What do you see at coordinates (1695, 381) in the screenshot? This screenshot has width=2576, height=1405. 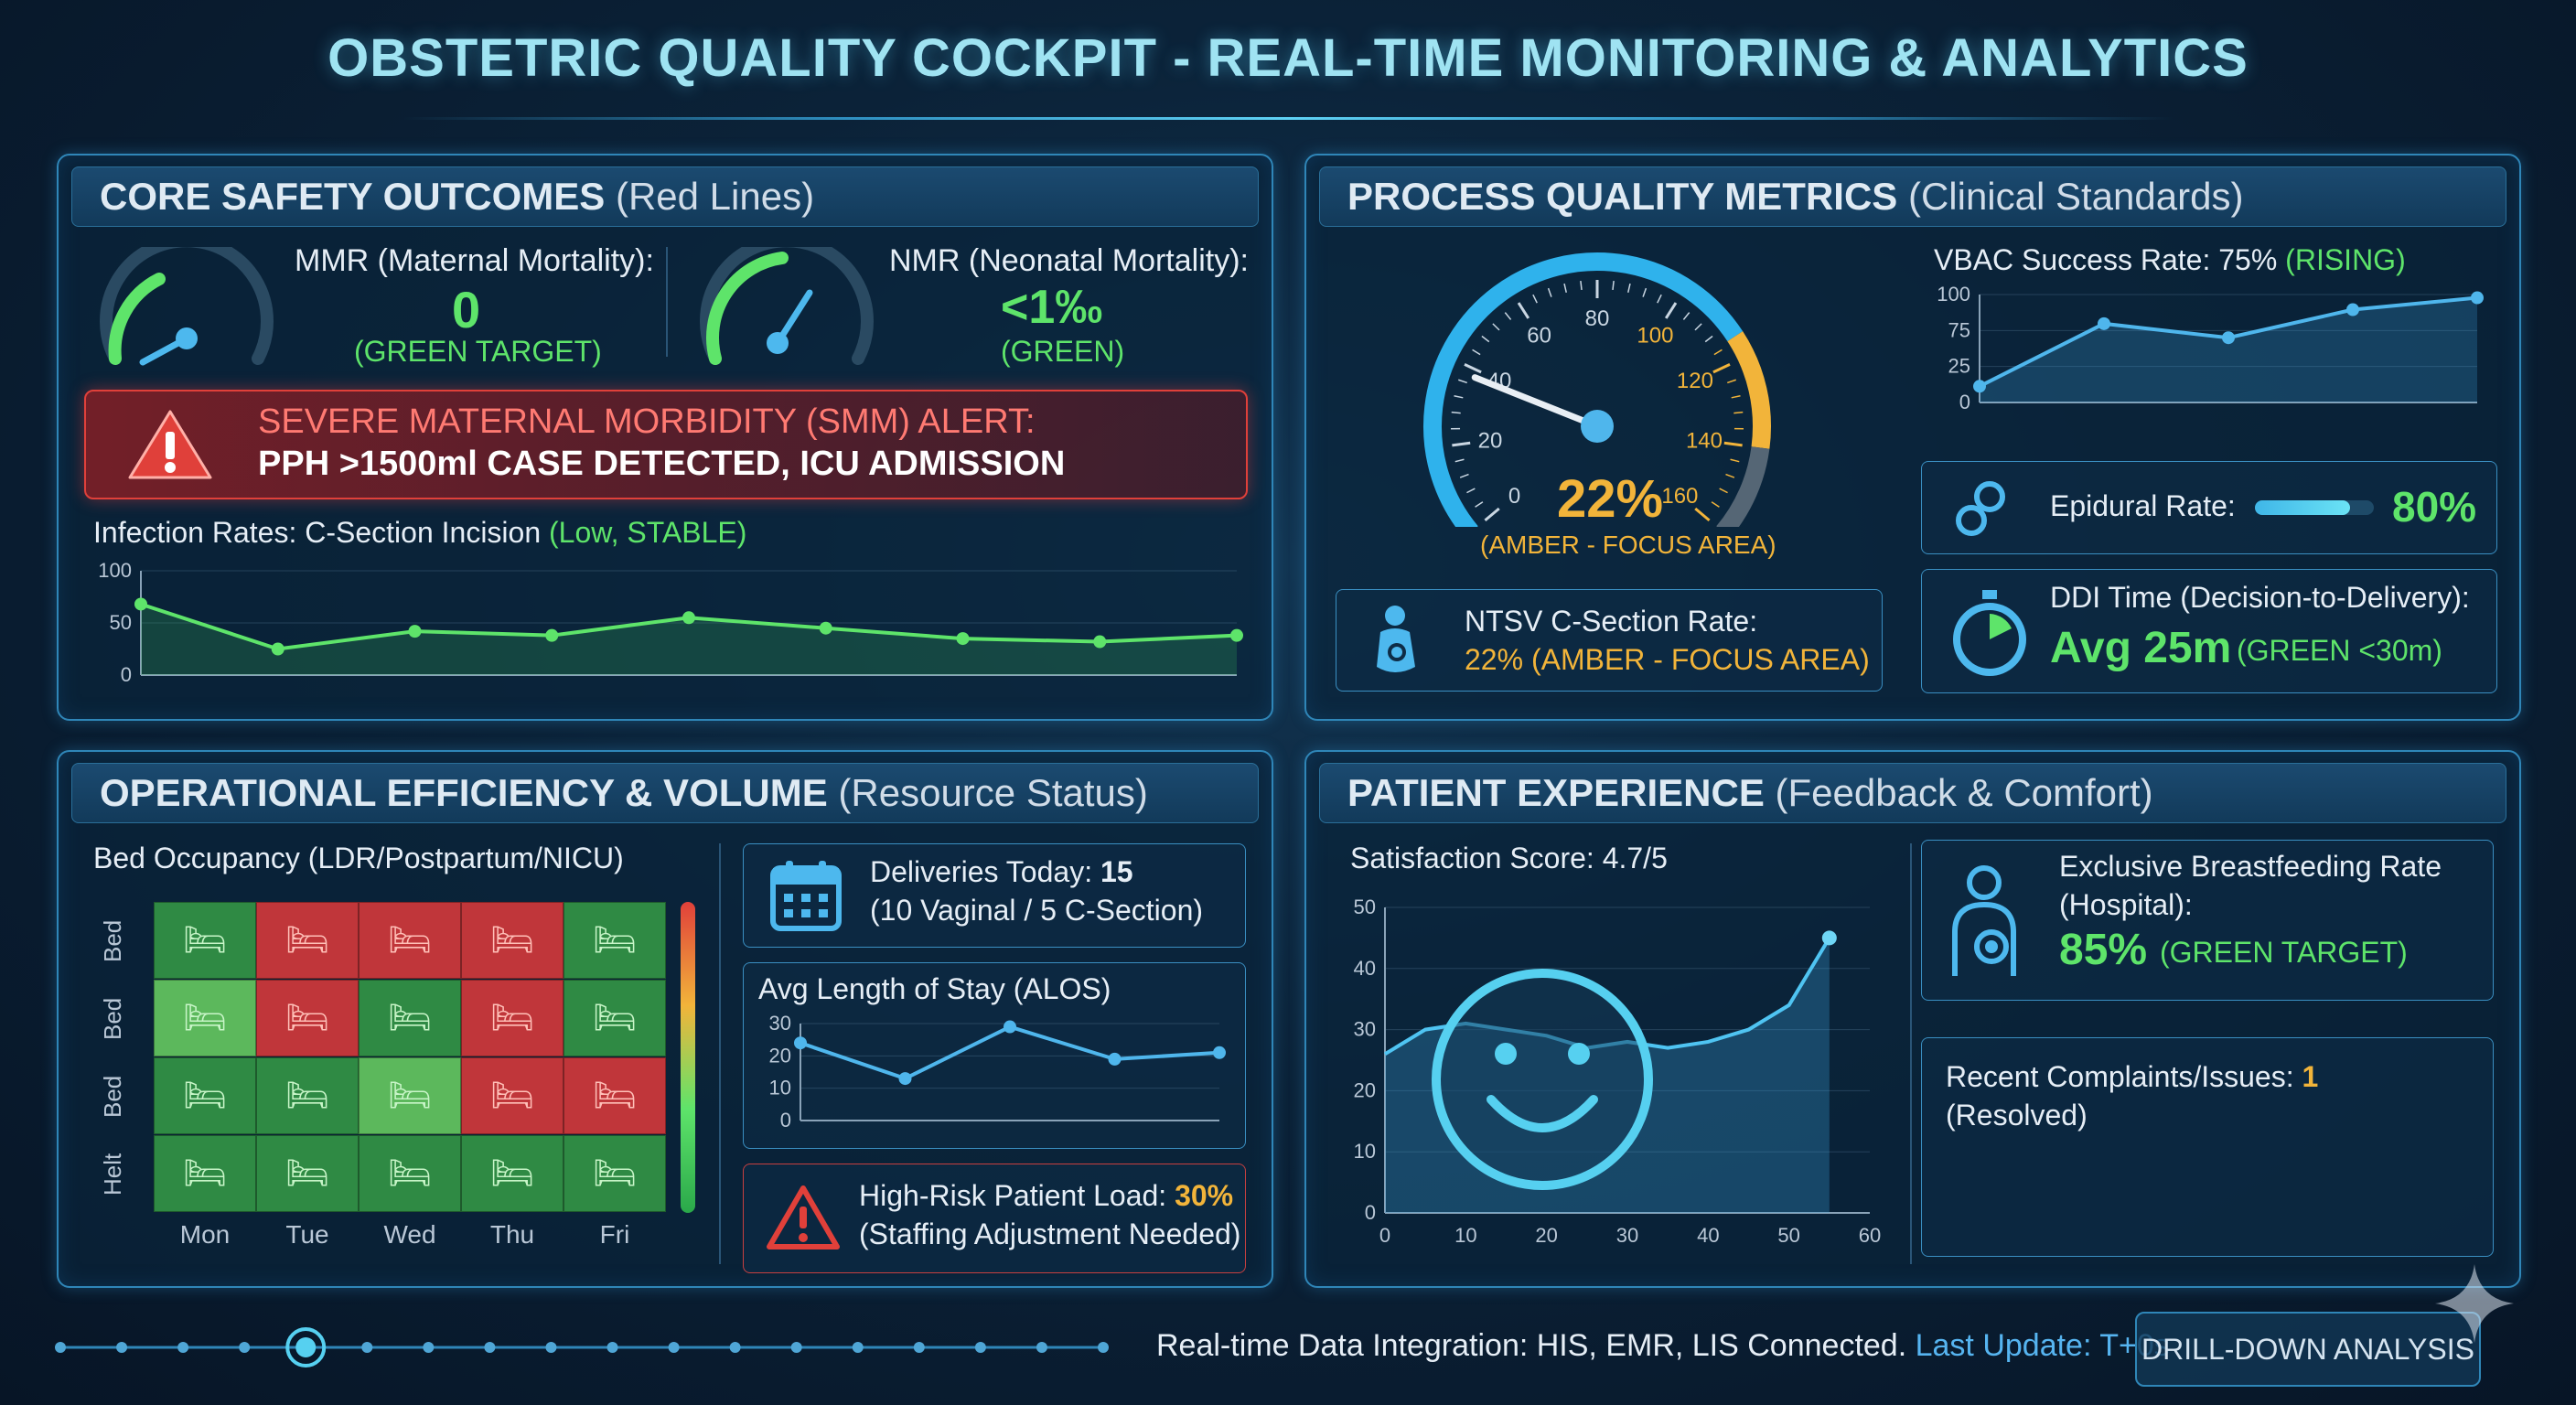 I see `gauge-tick-label: 120` at bounding box center [1695, 381].